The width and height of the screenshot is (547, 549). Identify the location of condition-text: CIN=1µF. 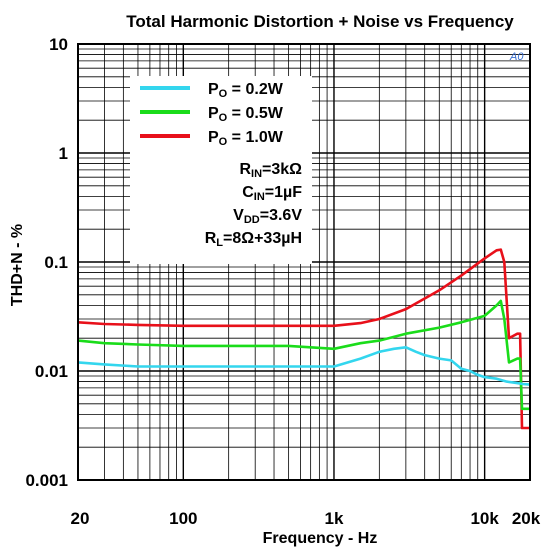
(272, 193).